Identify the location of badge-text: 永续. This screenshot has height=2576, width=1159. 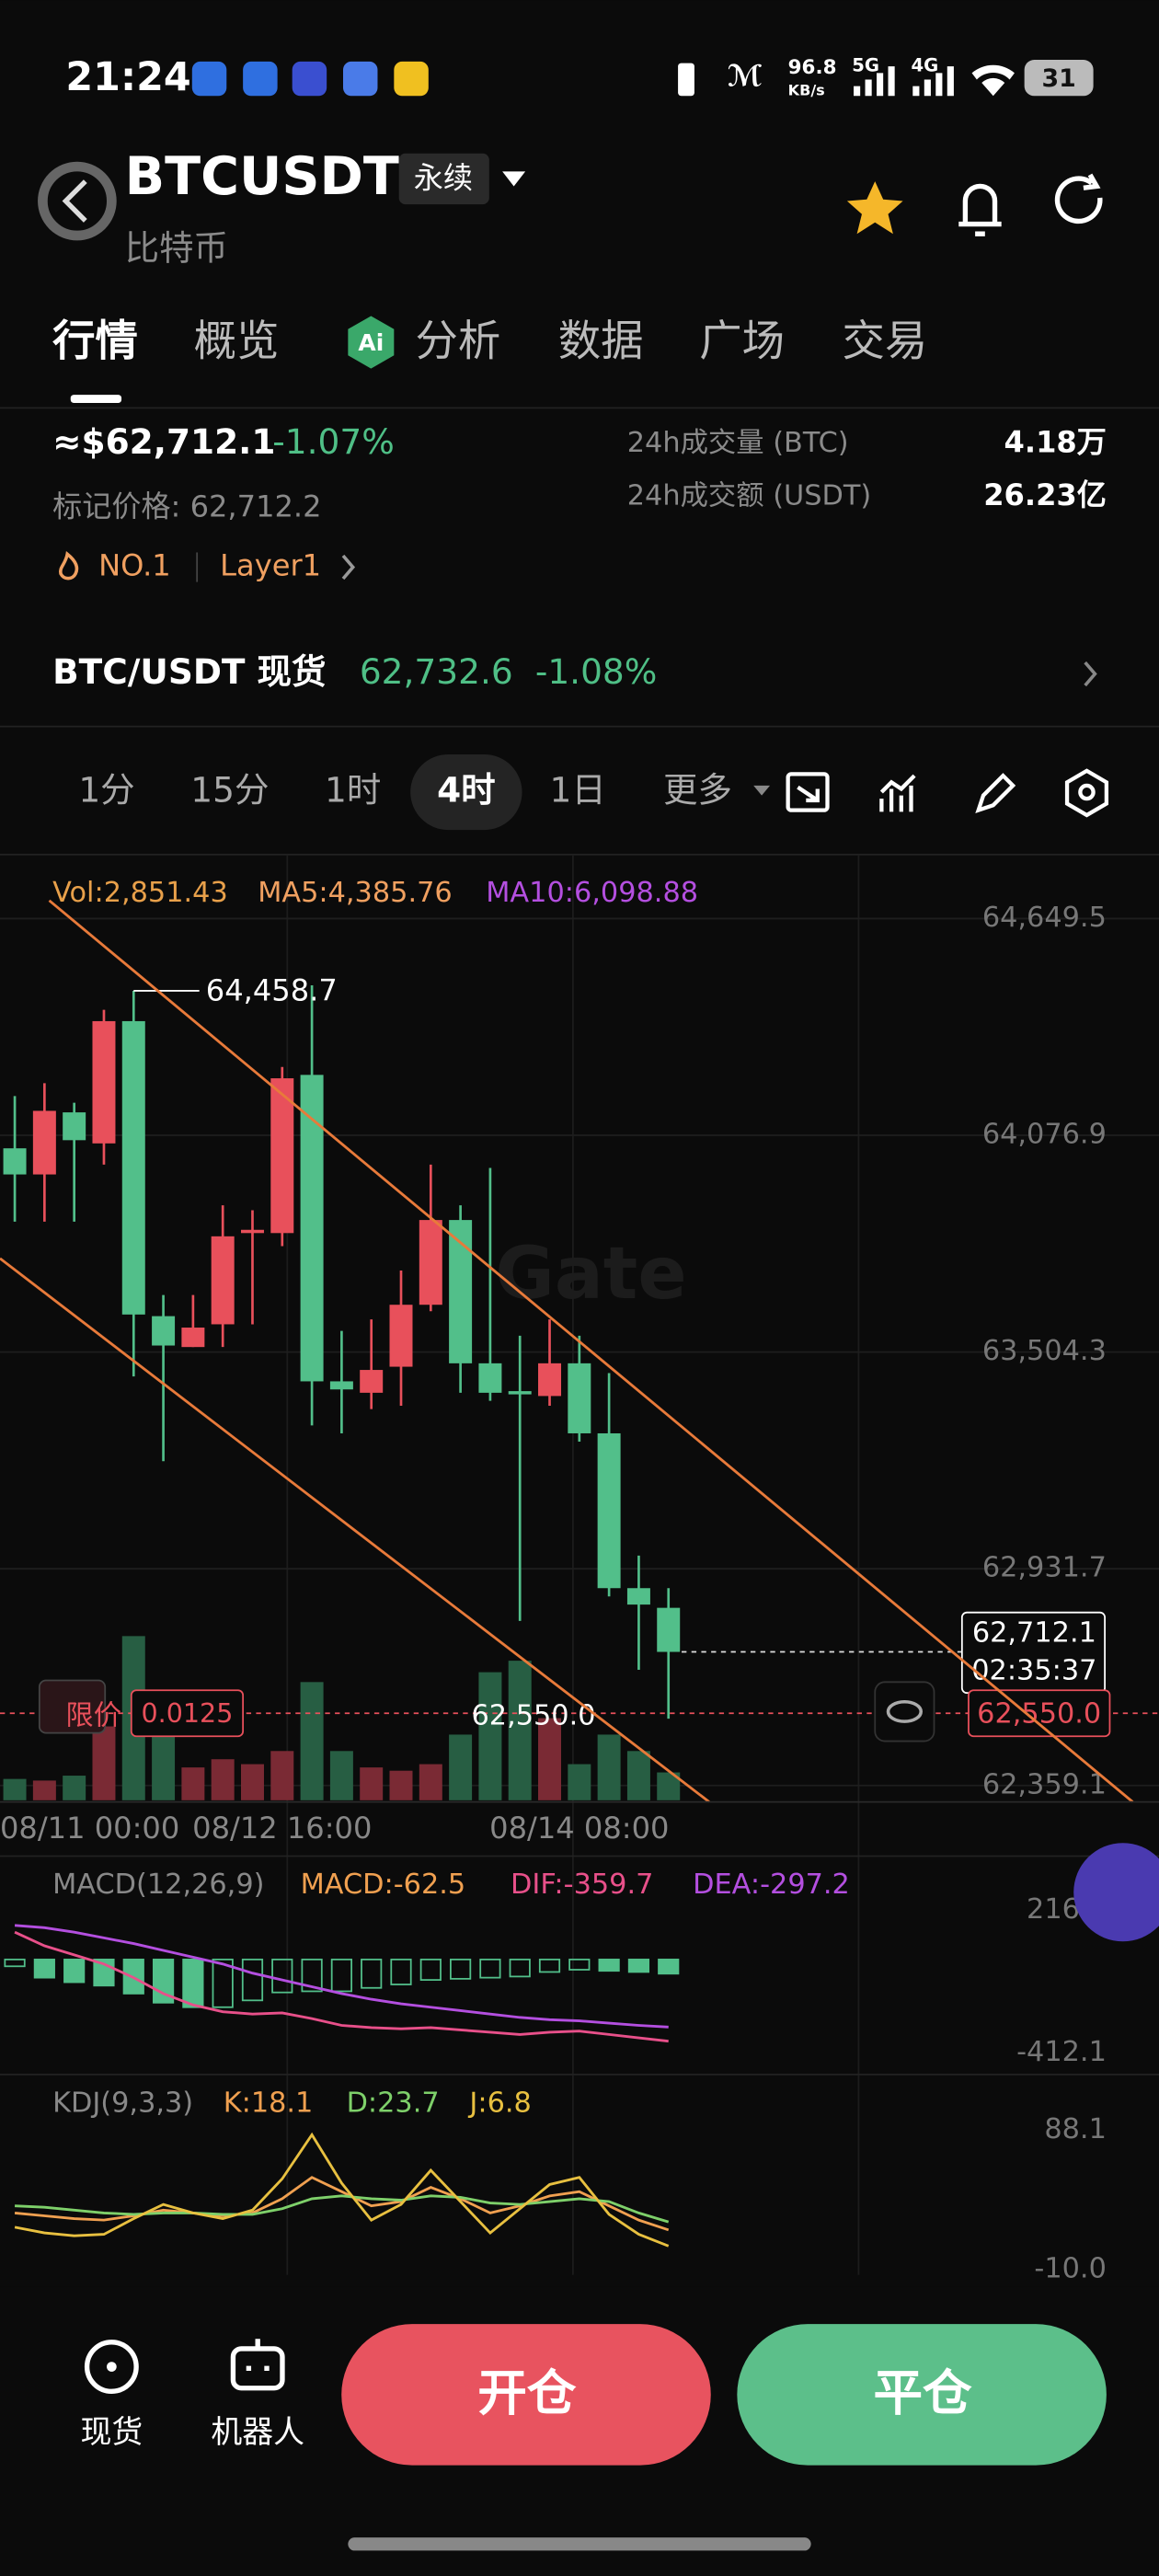
(443, 177).